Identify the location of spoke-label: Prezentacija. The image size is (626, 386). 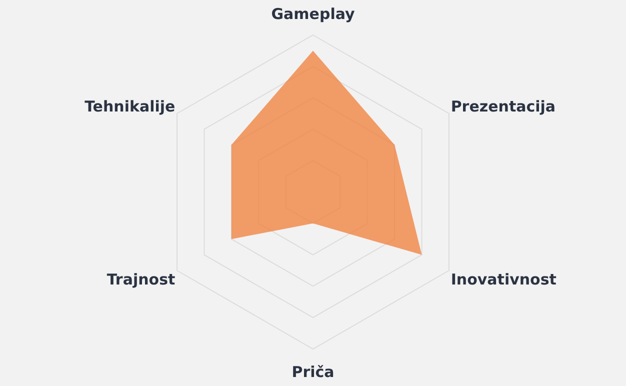
(503, 107).